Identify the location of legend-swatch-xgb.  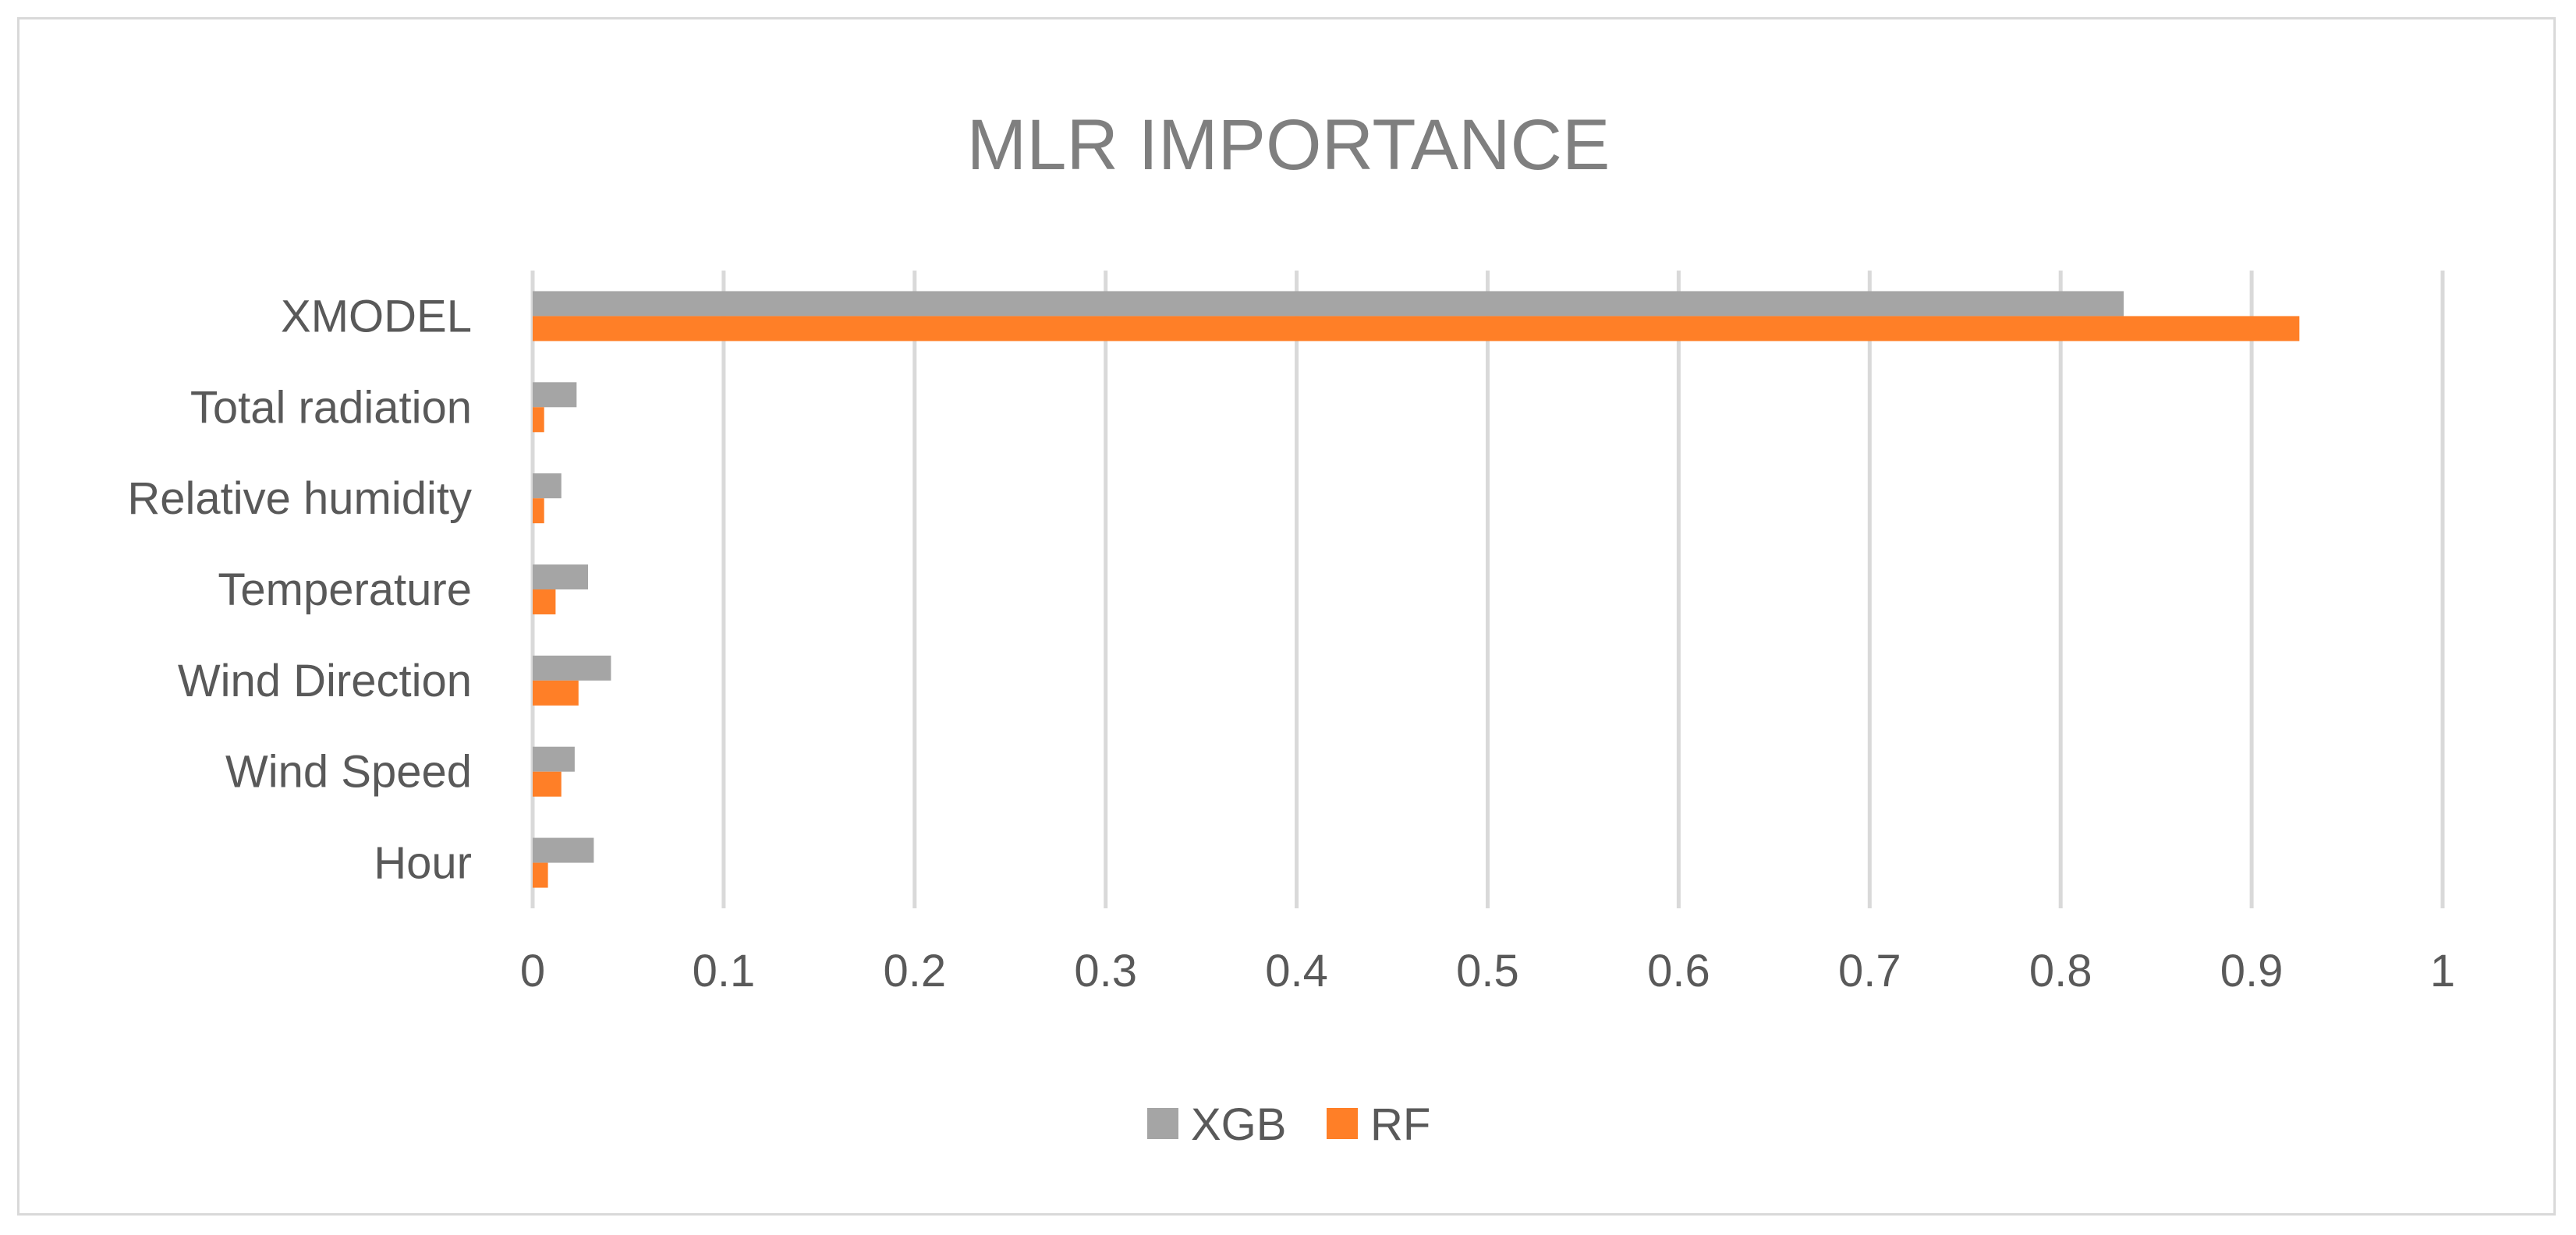
(1162, 1123).